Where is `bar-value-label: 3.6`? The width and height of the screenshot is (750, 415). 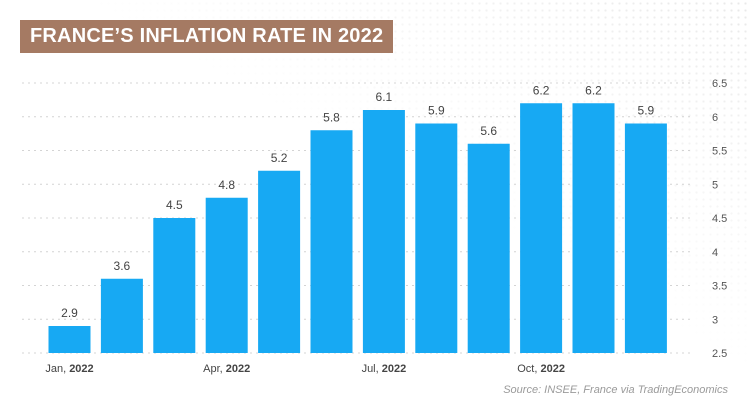 bar-value-label: 3.6 is located at coordinates (122, 266).